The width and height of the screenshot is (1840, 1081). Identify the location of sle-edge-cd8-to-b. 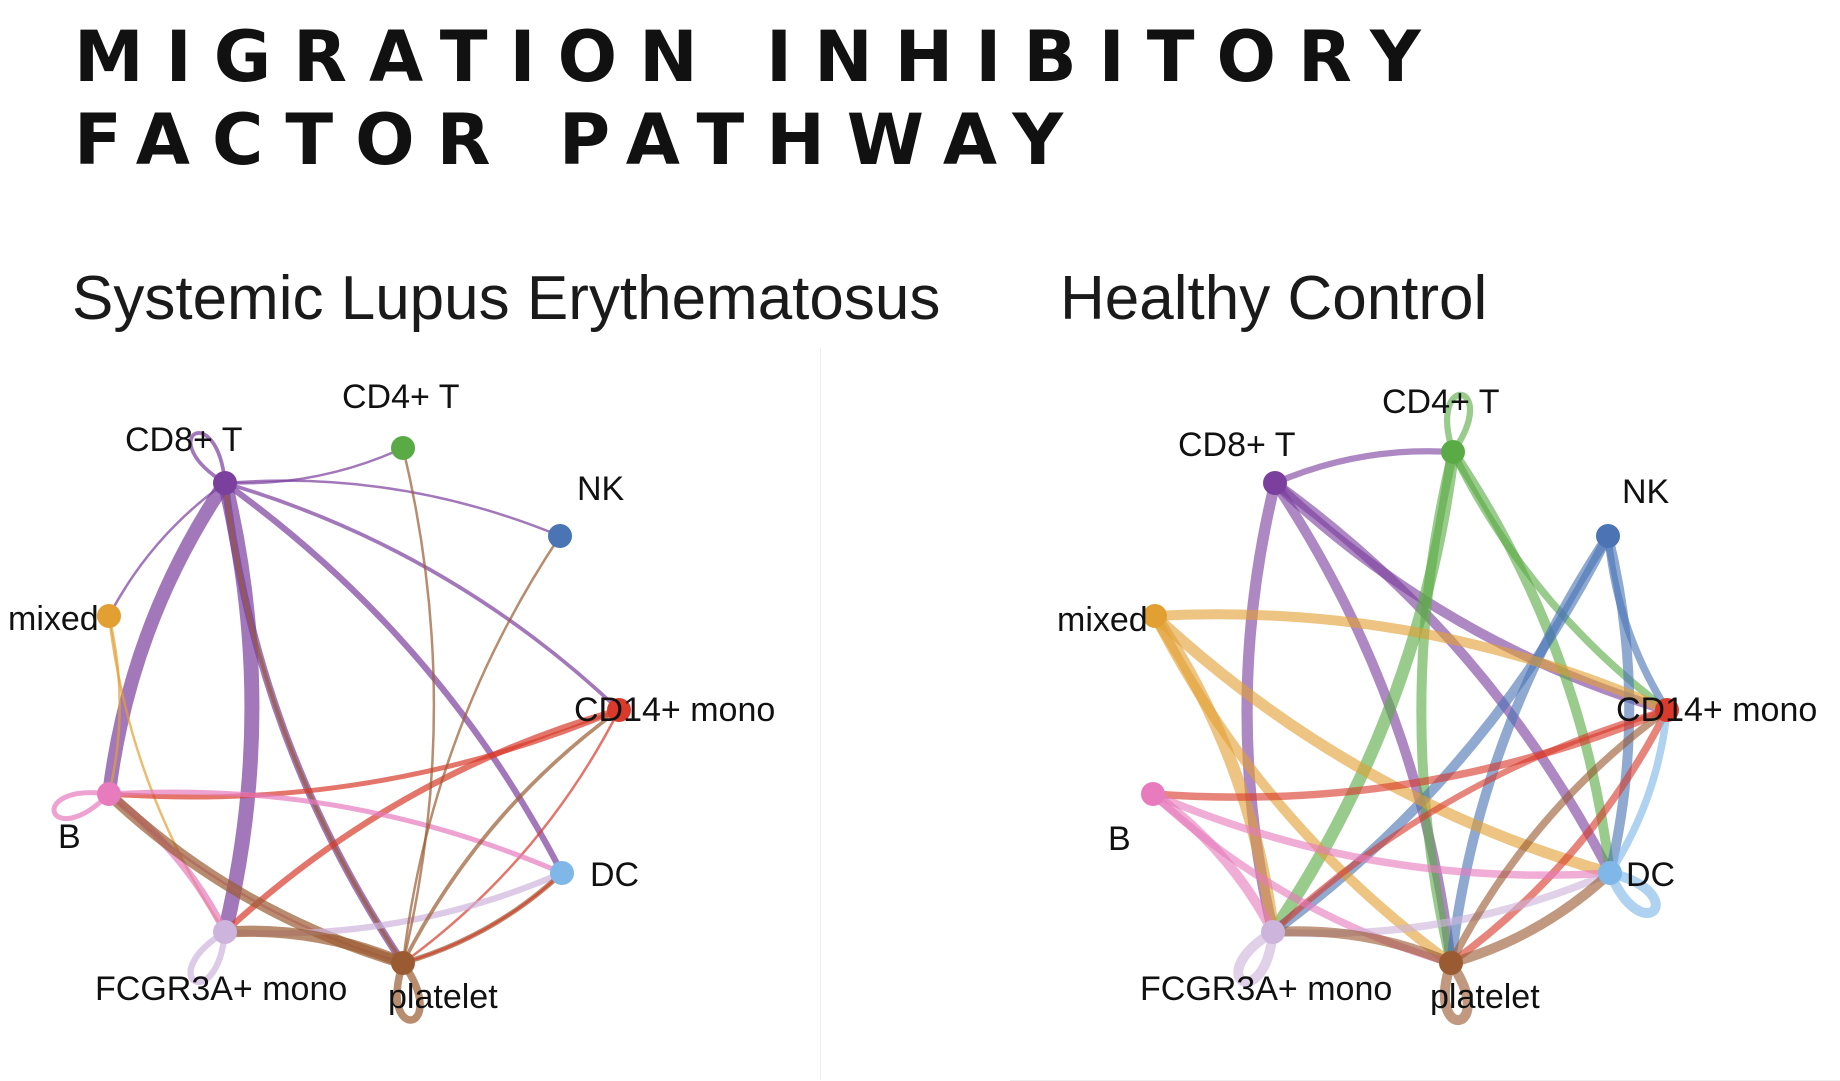
(167, 638).